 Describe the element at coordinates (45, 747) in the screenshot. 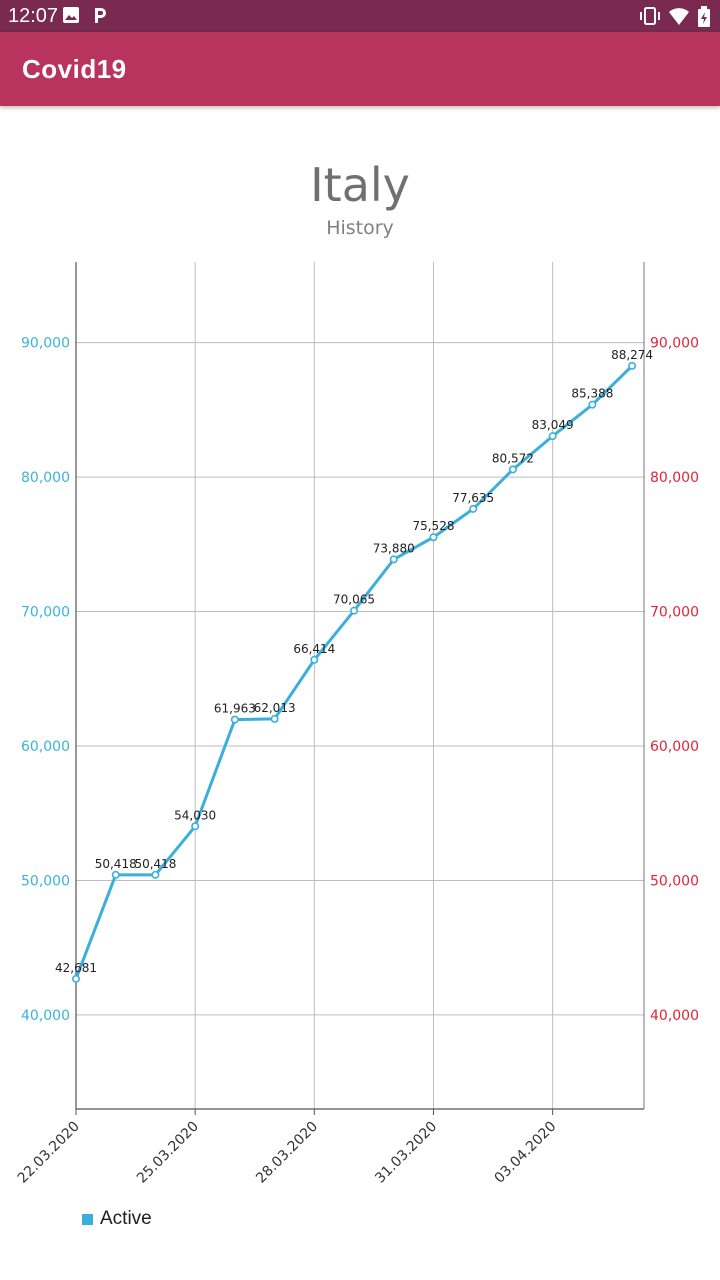

I see `y-tick-label-left: 60,000` at that location.